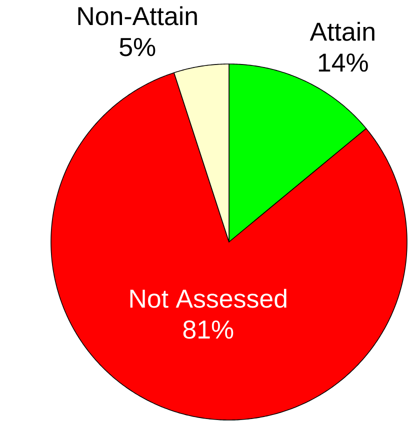 The height and width of the screenshot is (421, 411). Describe the element at coordinates (342, 31) in the screenshot. I see `slice-label: Attain` at that location.